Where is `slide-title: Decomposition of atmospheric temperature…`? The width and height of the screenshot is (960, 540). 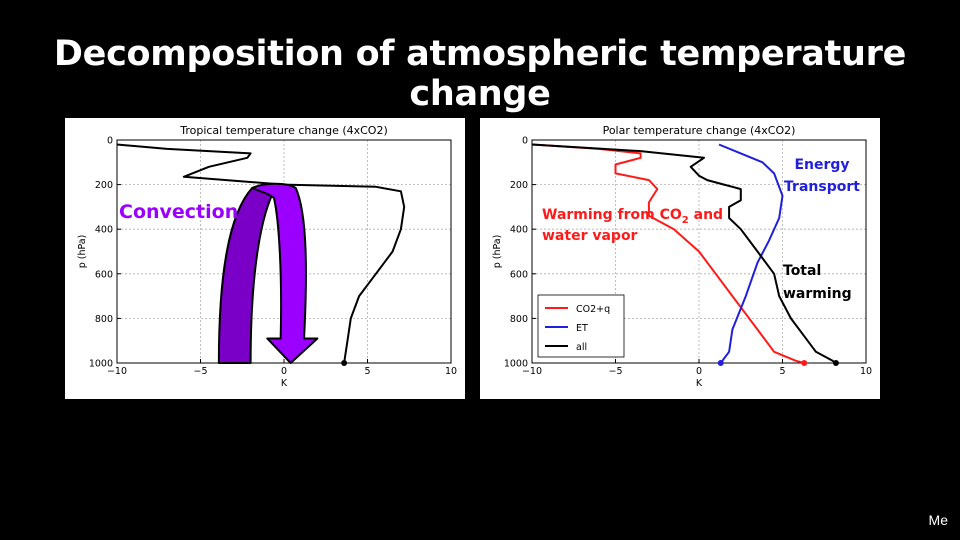
slide-title: Decomposition of atmospheric temperature… is located at coordinates (480, 74).